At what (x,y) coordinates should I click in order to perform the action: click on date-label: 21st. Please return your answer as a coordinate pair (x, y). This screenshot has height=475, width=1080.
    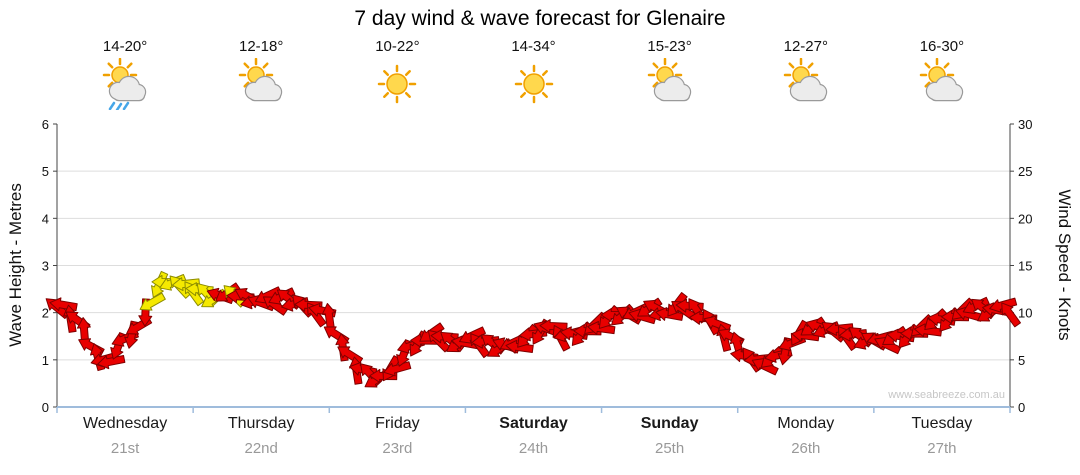
    Looking at the image, I should click on (125, 448).